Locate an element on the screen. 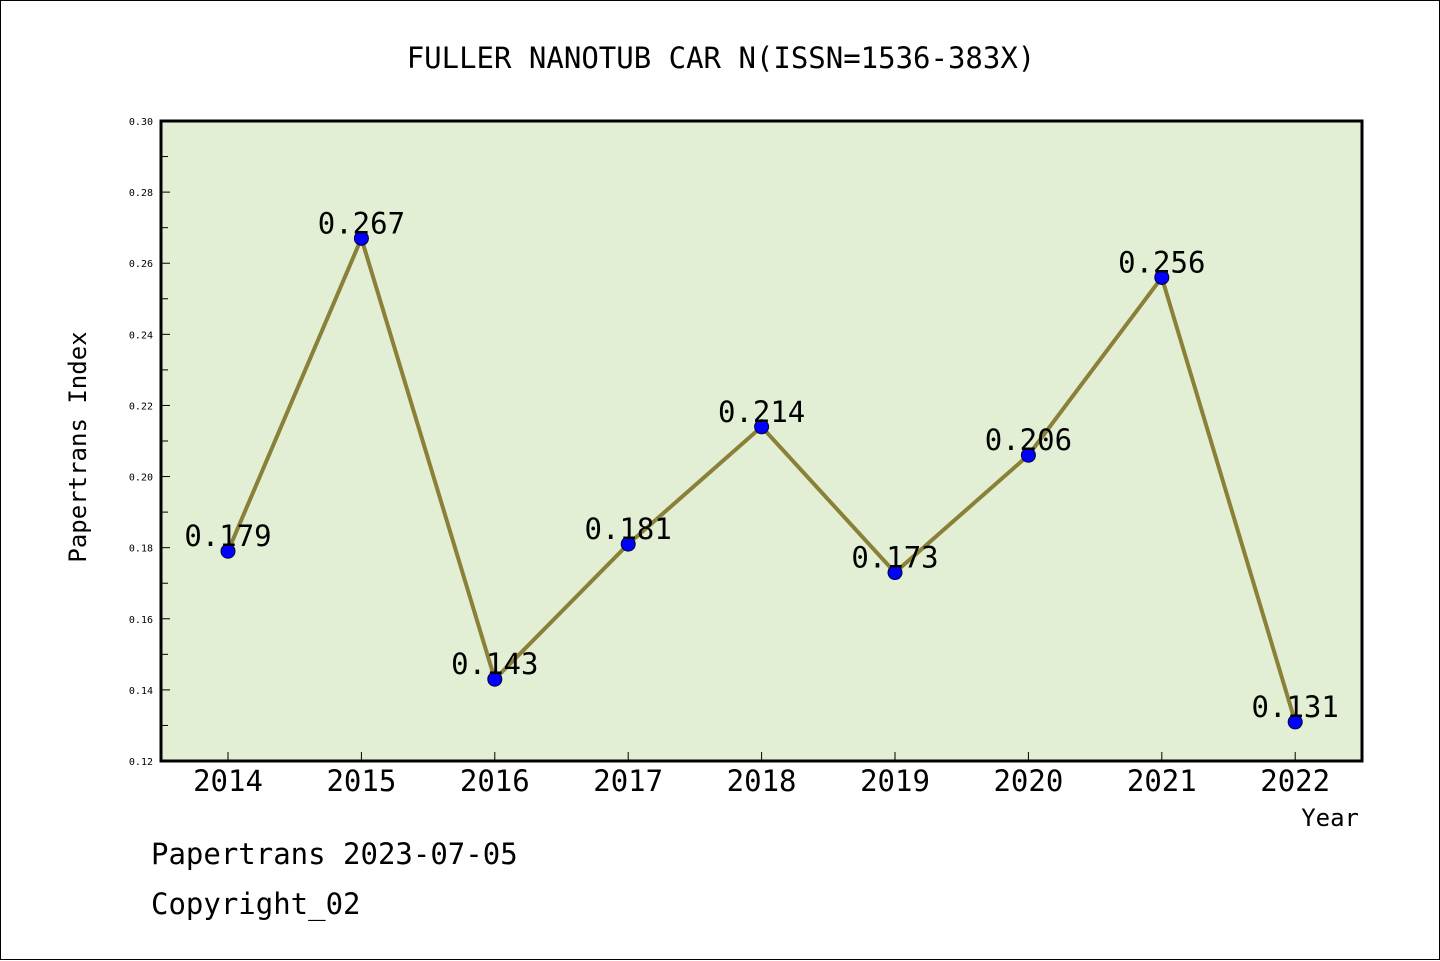 This screenshot has height=961, width=1440. x-tick-label: 2020 is located at coordinates (1028, 781).